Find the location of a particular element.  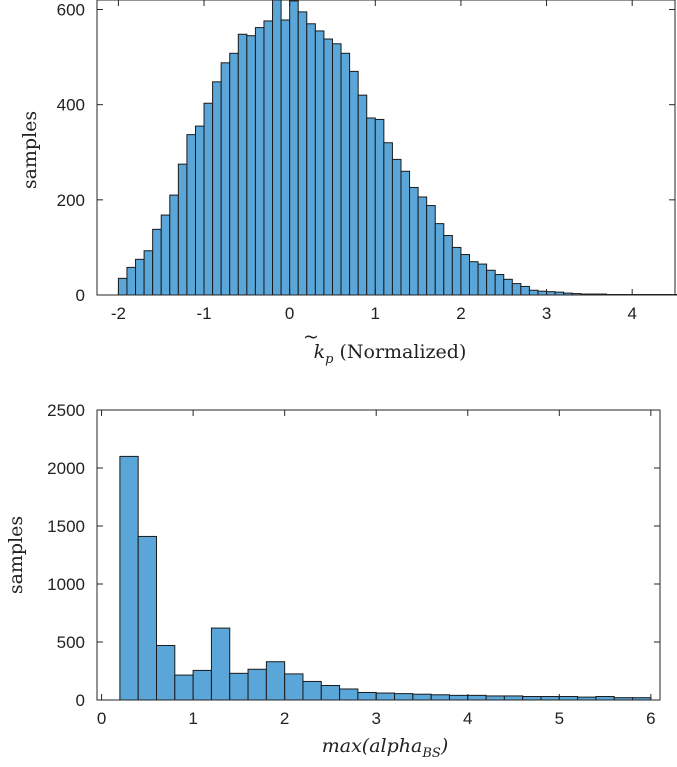

bottom-x-label-main: max(alpha is located at coordinates (372, 746).